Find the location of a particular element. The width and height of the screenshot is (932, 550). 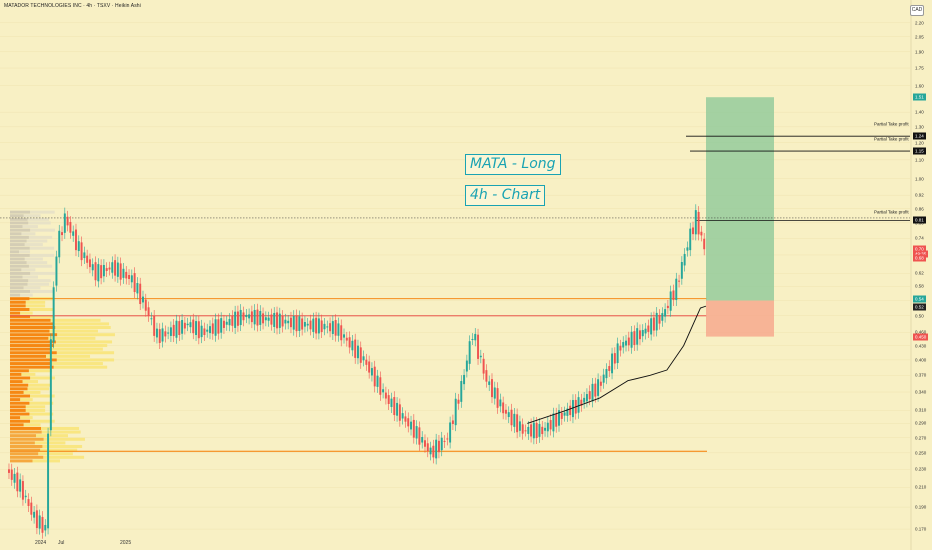

currency-badge: CAD is located at coordinates (917, 10).